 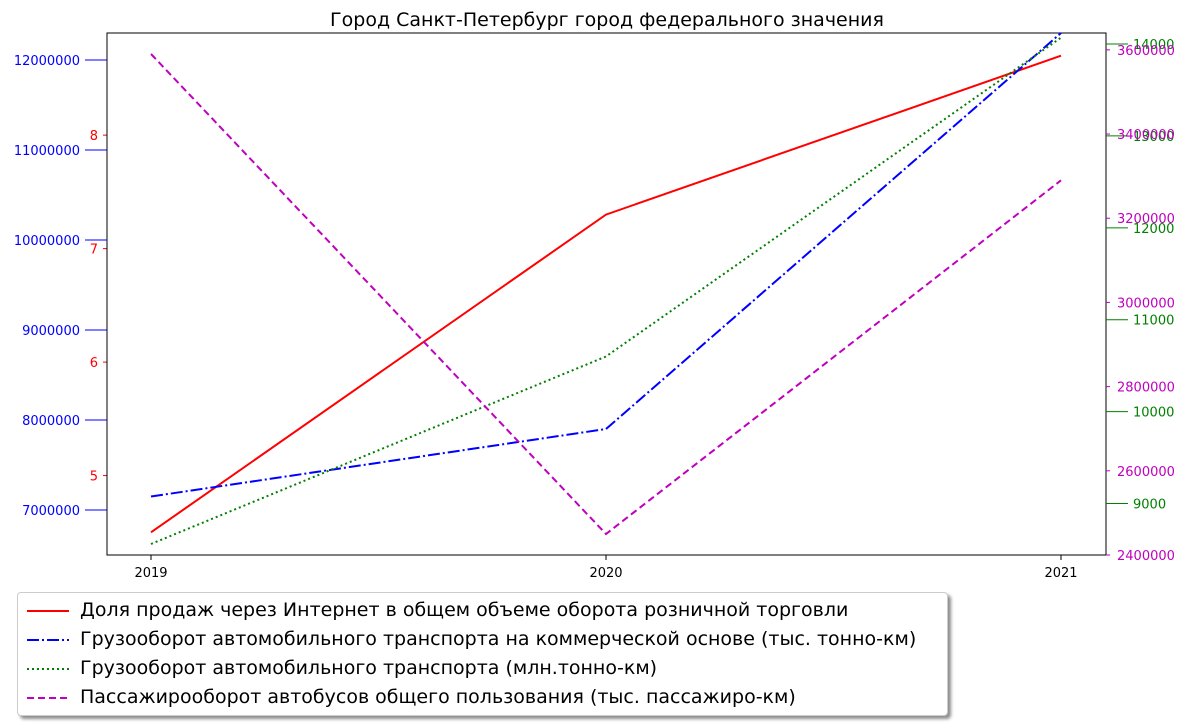 I want to click on y-tick-label: 9000000, so click(x=51, y=331).